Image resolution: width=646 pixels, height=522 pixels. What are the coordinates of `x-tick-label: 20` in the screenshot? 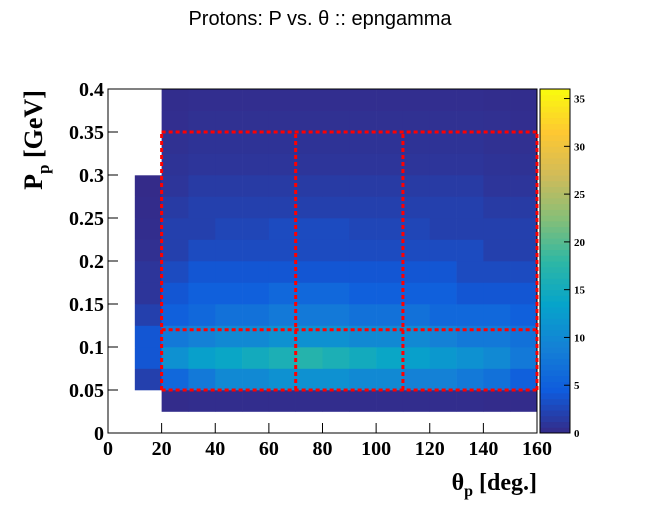 It's located at (162, 449).